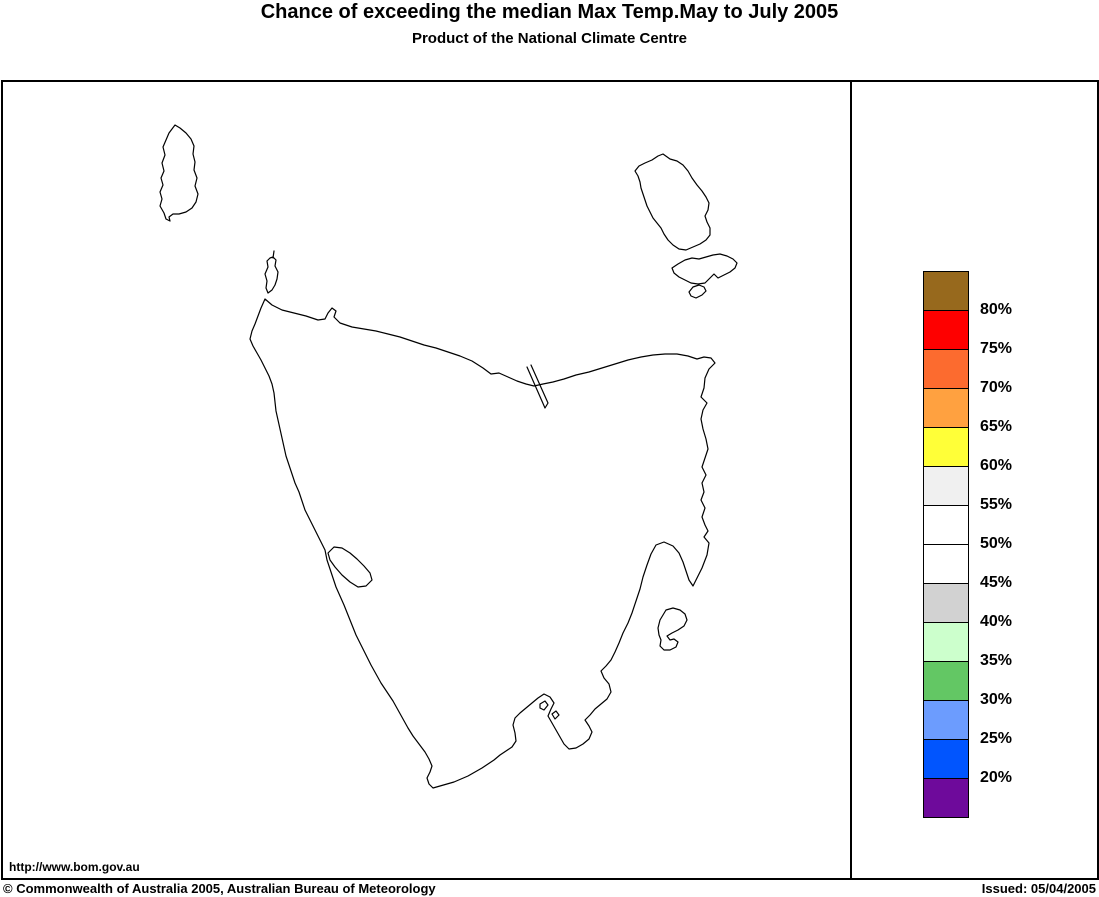 The width and height of the screenshot is (1099, 897). Describe the element at coordinates (996, 543) in the screenshot. I see `legend-label-50: 50%` at that location.